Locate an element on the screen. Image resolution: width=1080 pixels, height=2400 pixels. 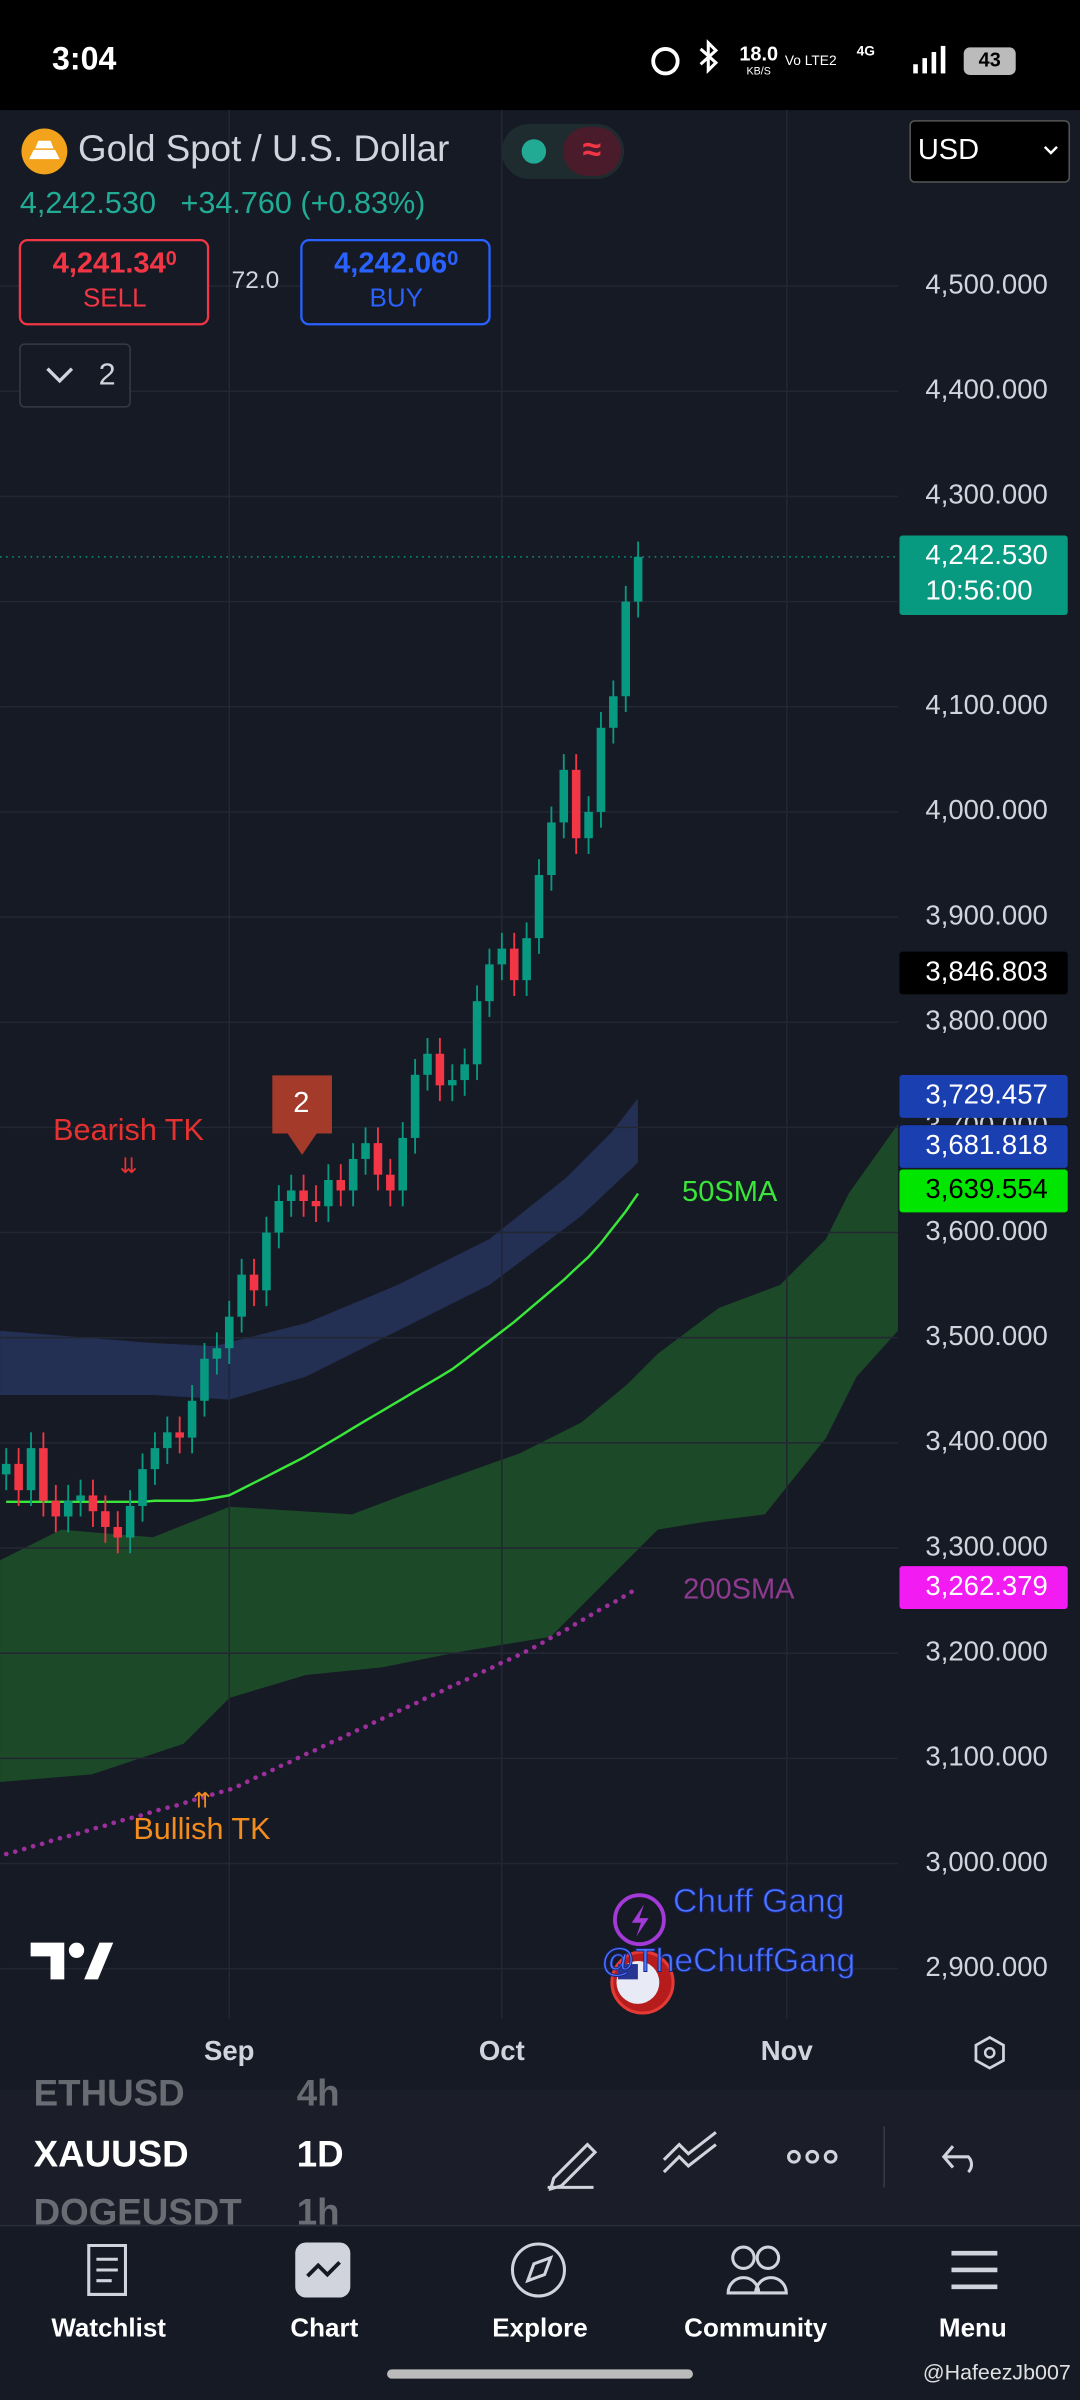
y-tick-label: 3,100.000 is located at coordinates (986, 1756).